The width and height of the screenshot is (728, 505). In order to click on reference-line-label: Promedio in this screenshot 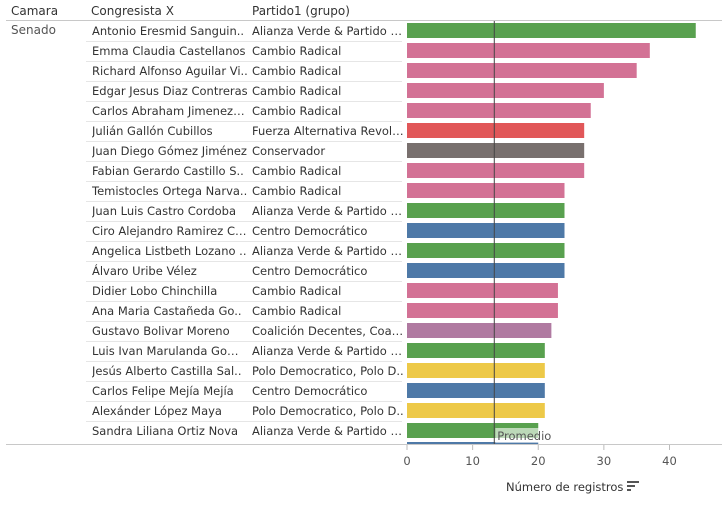, I will do `click(524, 436)`.